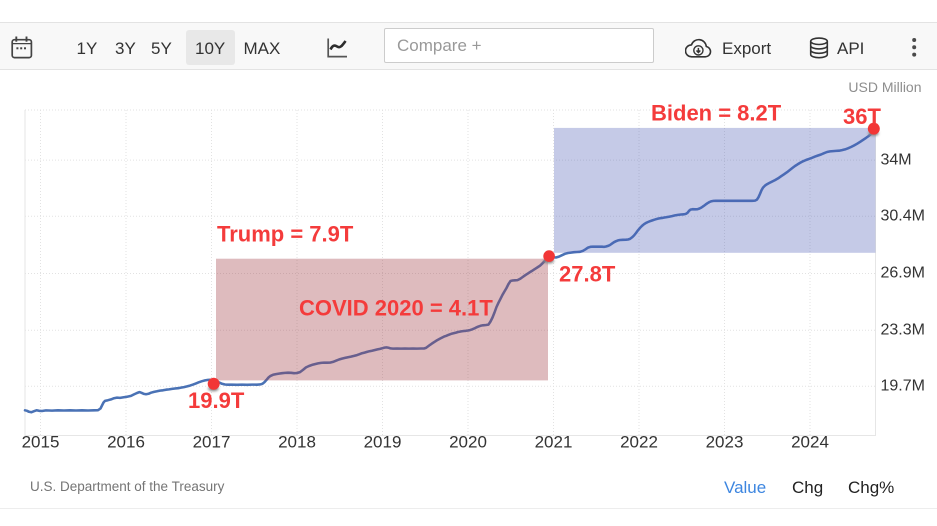  I want to click on svg-text: 36T, so click(862, 116).